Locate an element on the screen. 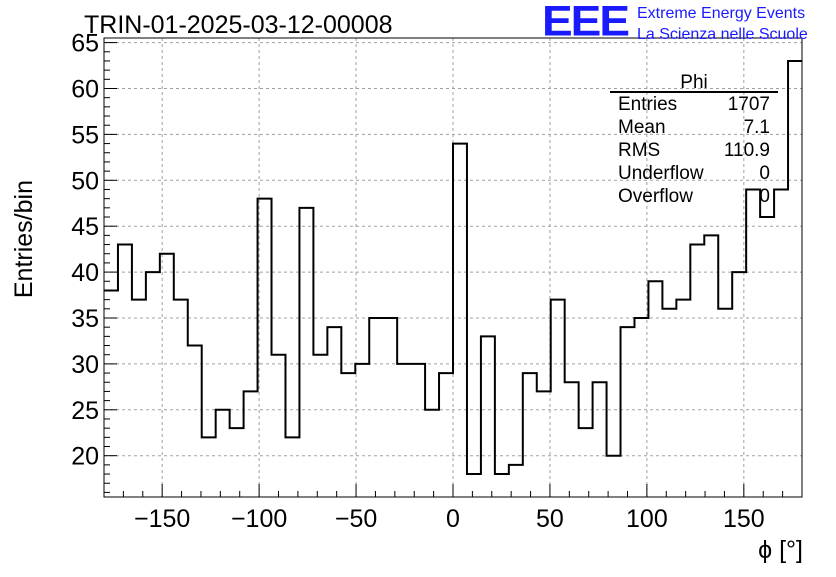  stats-value-entries: 1707 is located at coordinates (749, 104).